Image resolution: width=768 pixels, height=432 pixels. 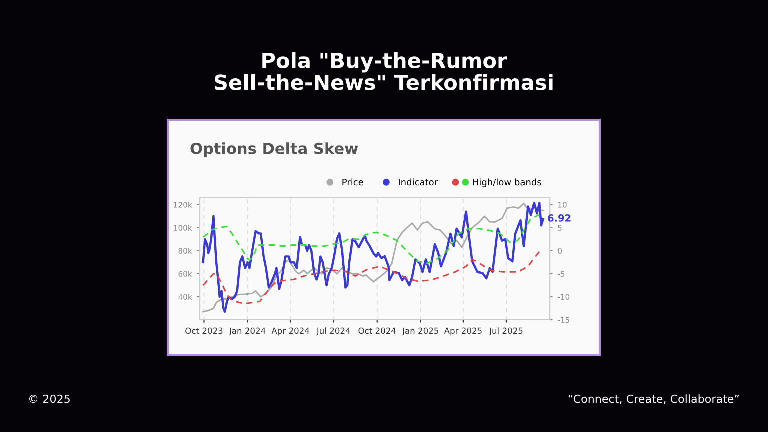 What do you see at coordinates (559, 218) in the screenshot?
I see `annotation: 6.92` at bounding box center [559, 218].